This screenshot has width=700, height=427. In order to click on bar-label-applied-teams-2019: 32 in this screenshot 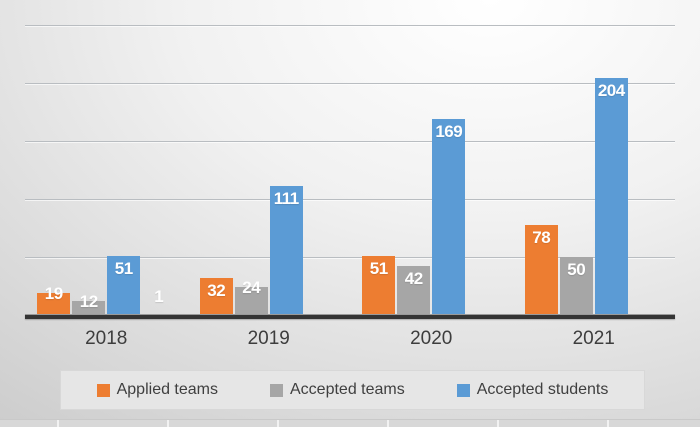, I will do `click(216, 290)`.